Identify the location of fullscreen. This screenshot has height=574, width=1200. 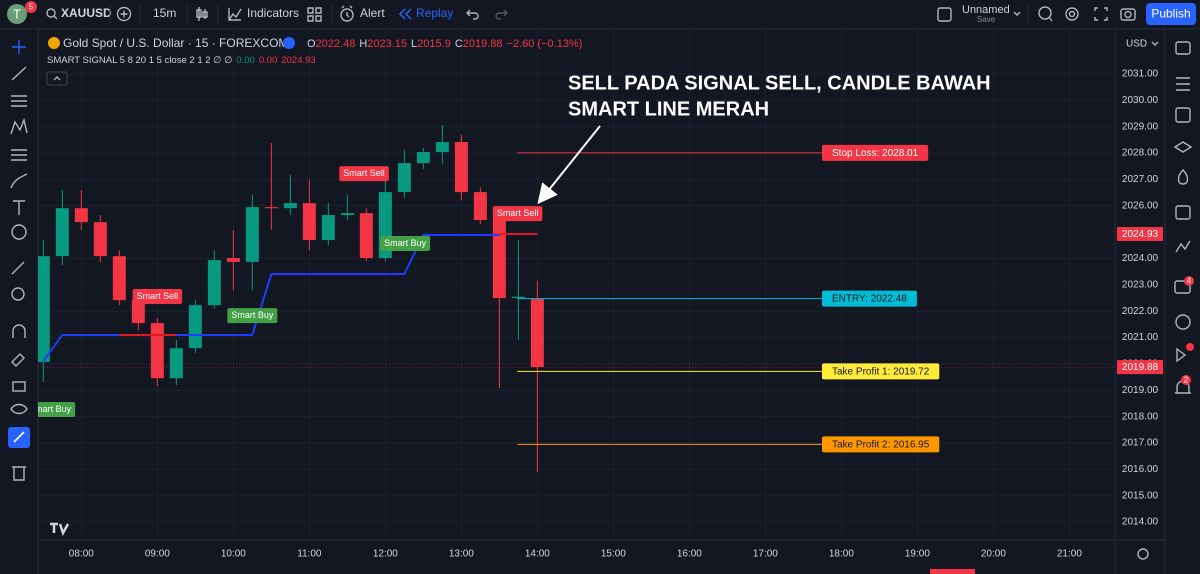
(1101, 14).